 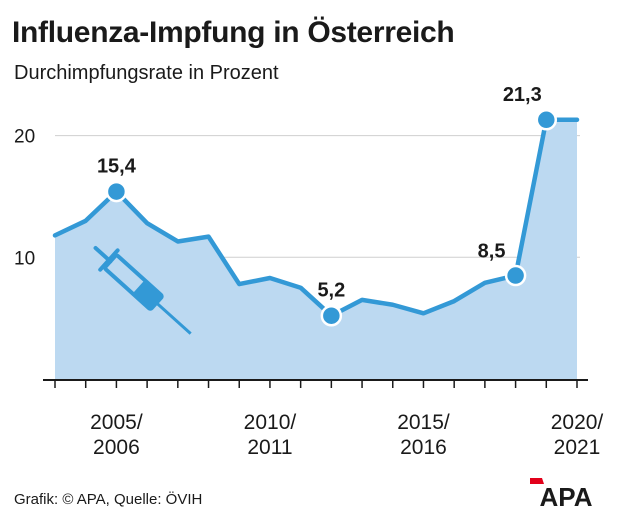 What do you see at coordinates (269, 447) in the screenshot?
I see `x-tick-label-7-1: 2011` at bounding box center [269, 447].